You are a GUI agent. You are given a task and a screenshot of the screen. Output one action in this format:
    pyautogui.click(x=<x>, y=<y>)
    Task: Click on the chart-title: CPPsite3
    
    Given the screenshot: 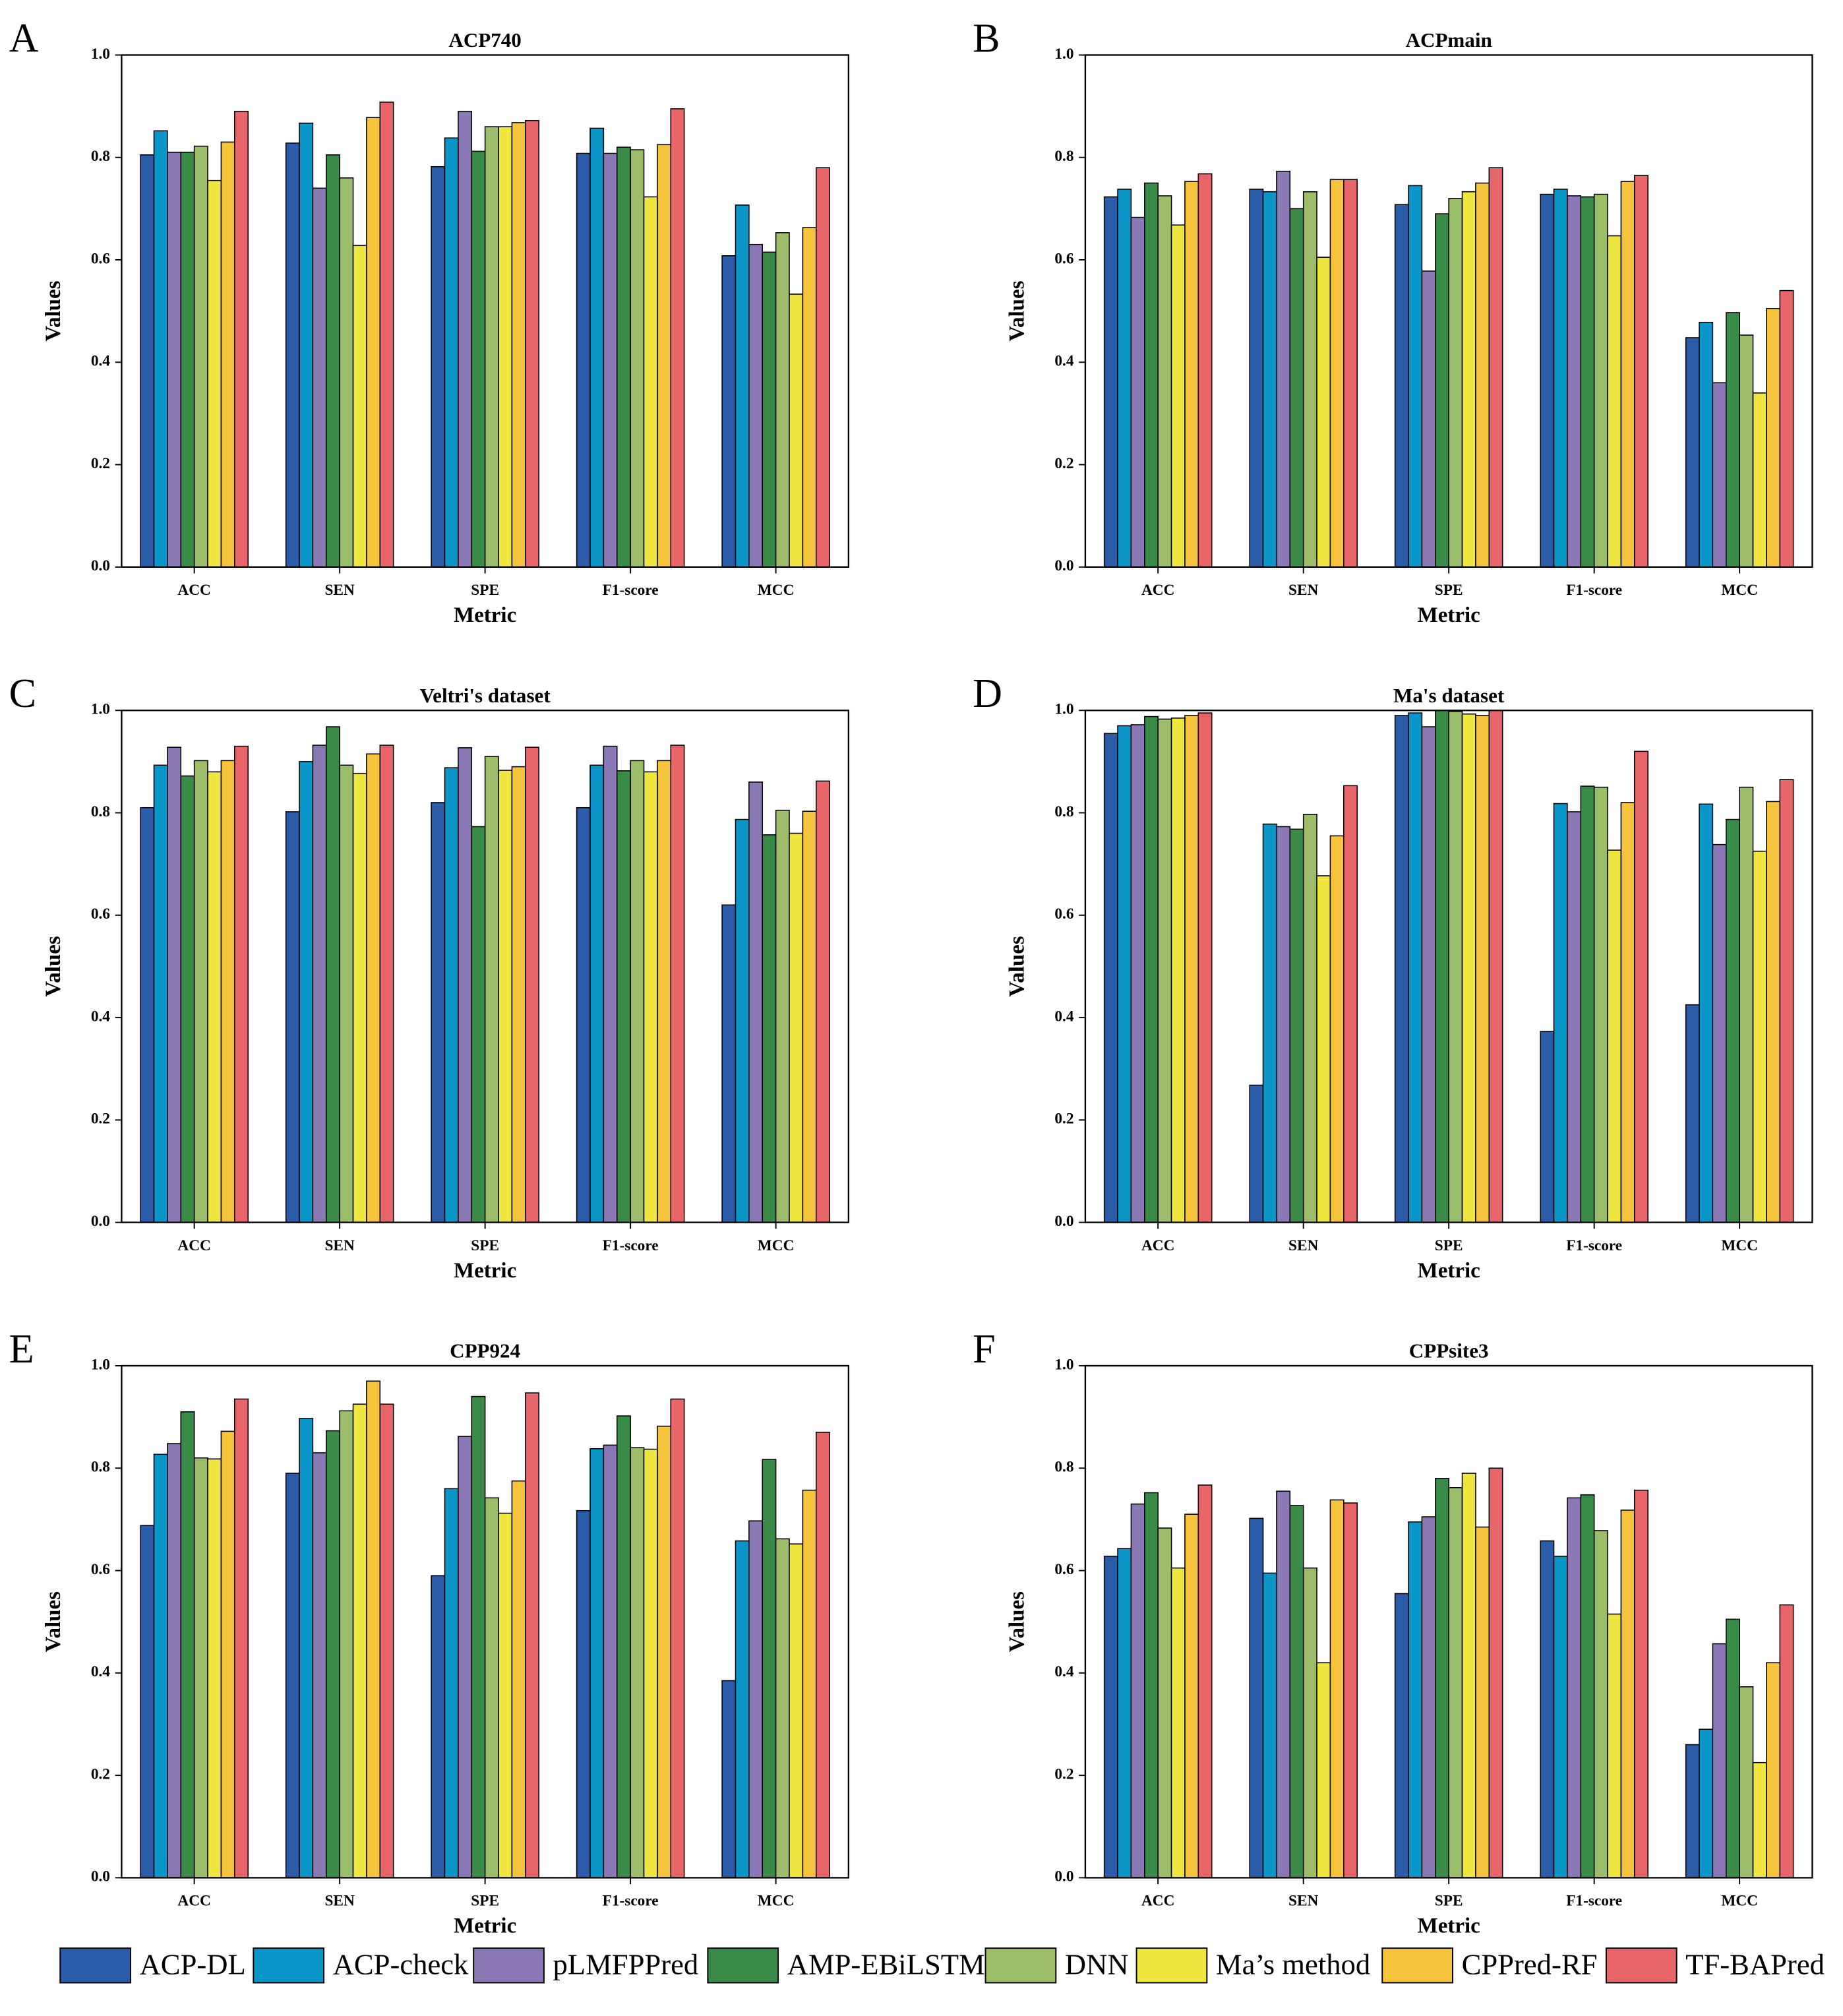 What is the action you would take?
    pyautogui.click(x=1449, y=1350)
    